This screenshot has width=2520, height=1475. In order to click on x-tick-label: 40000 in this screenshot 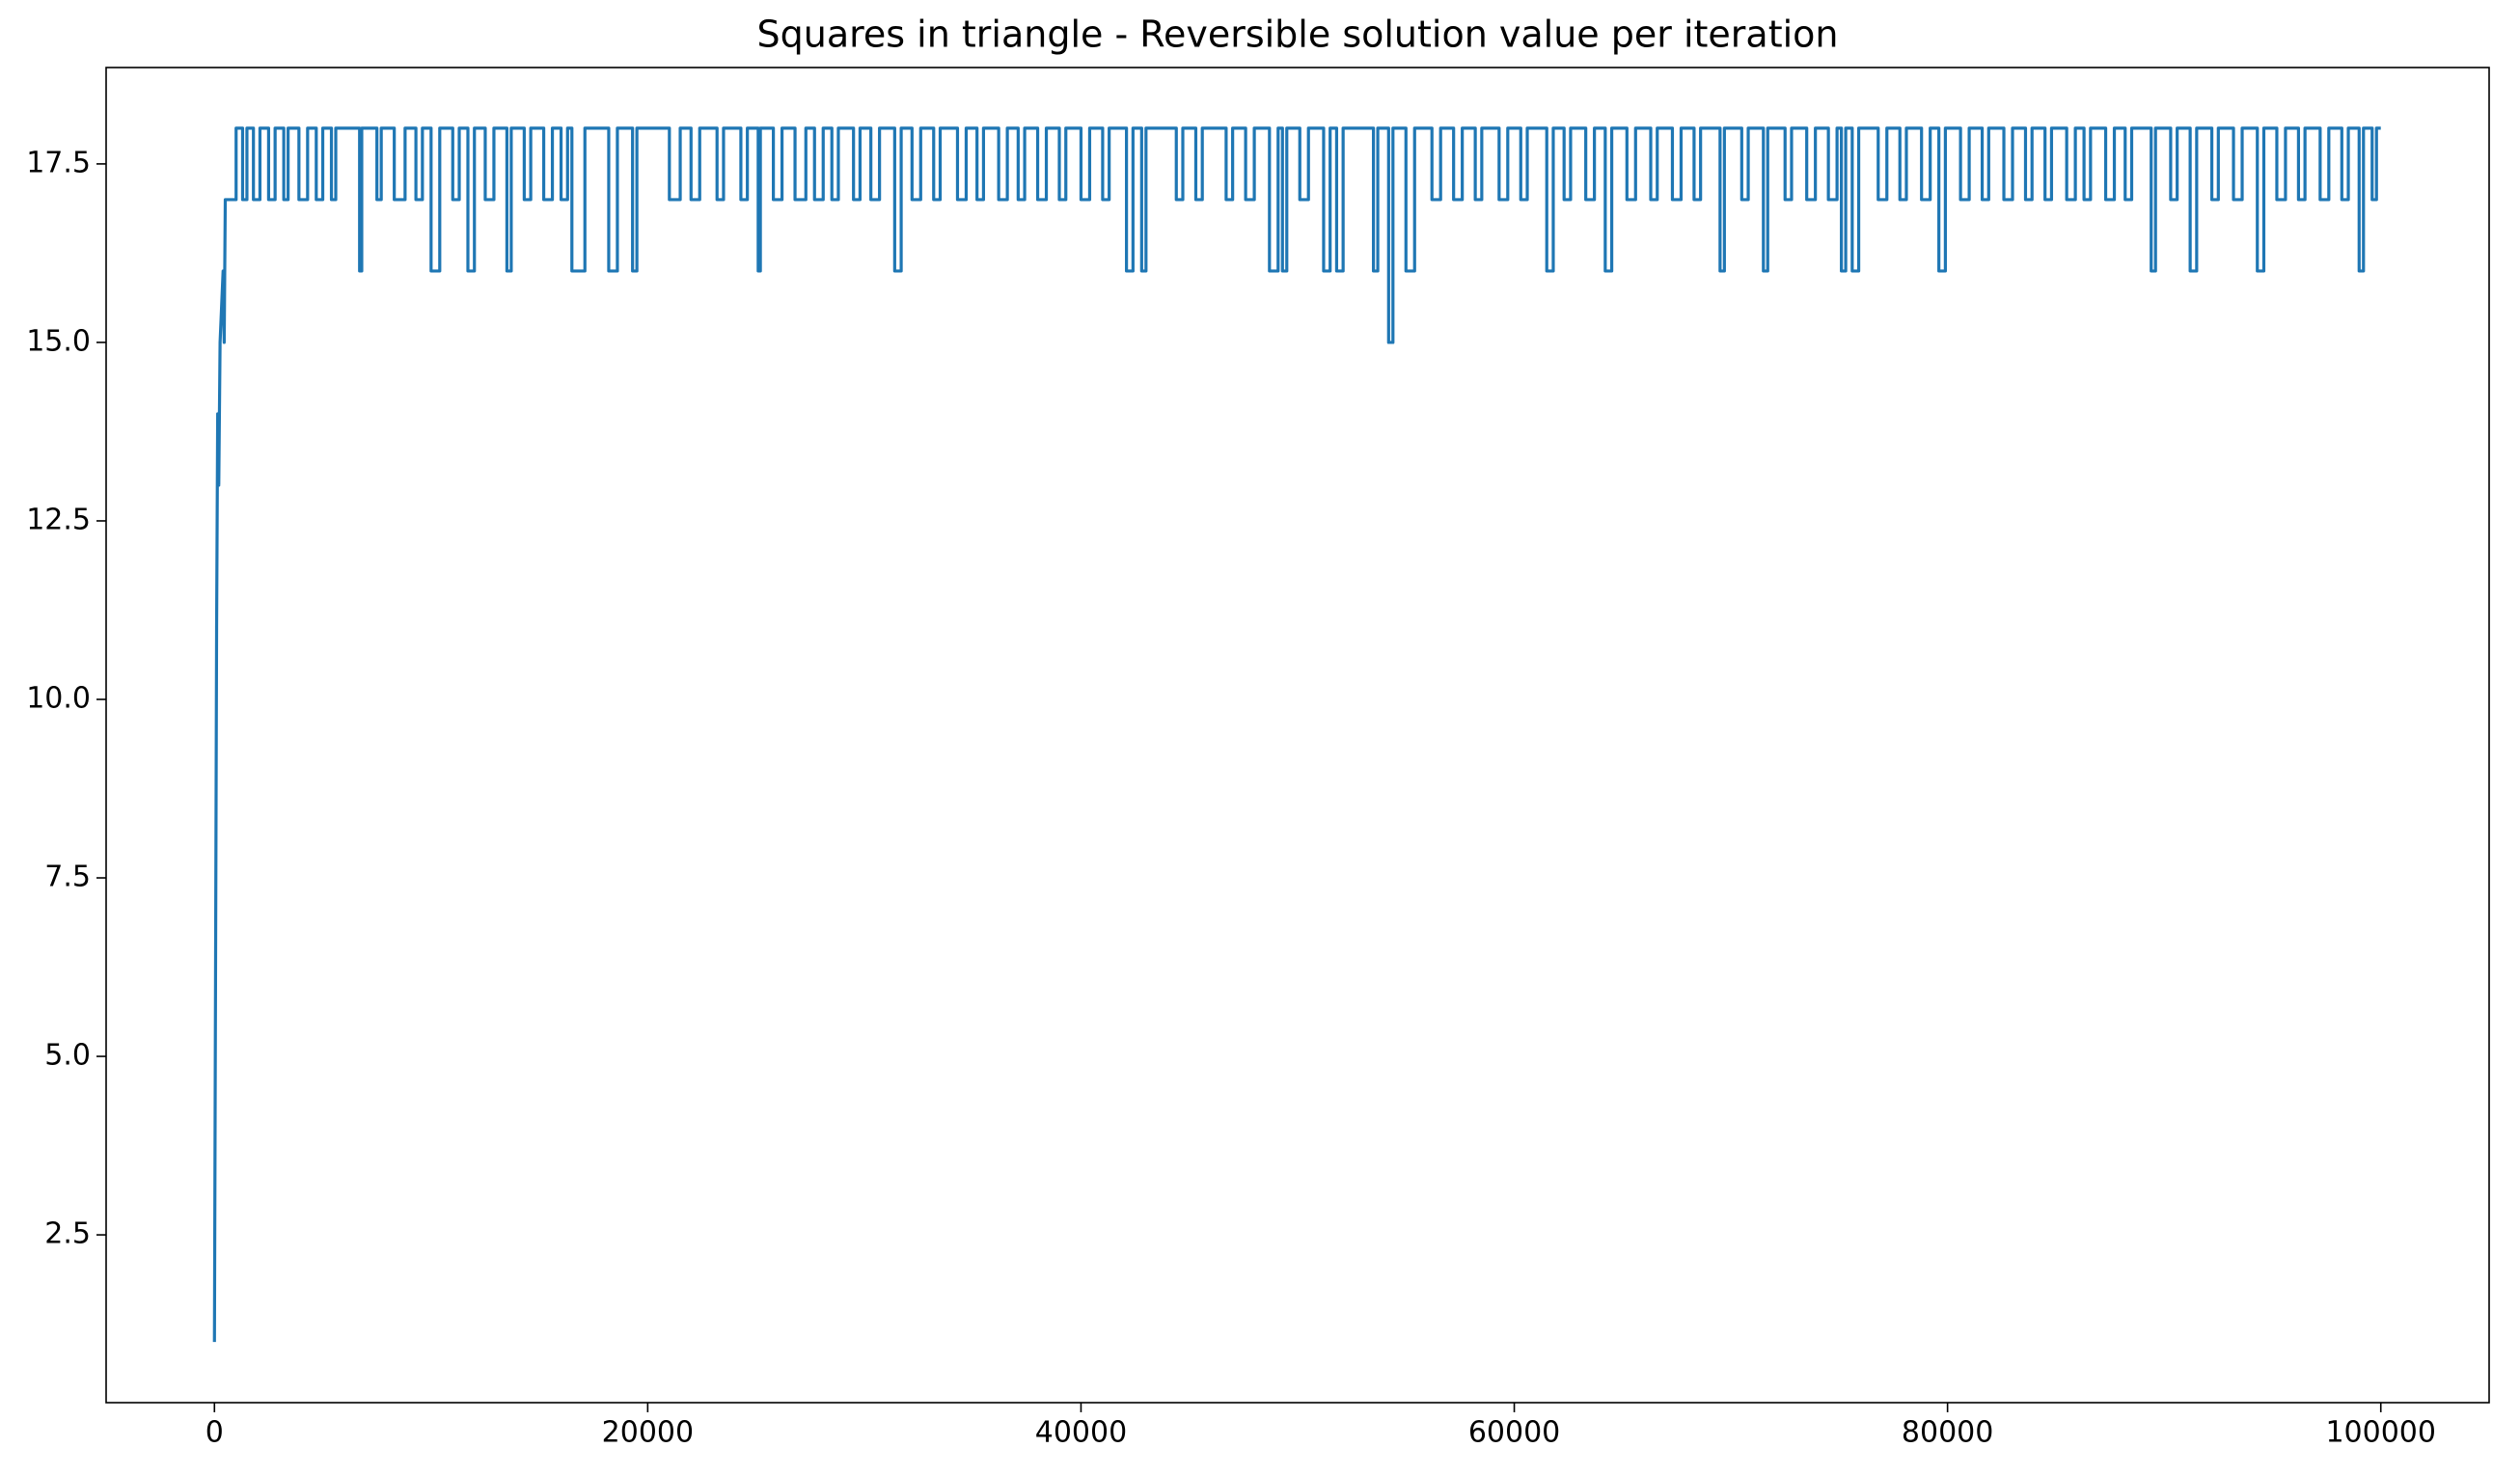, I will do `click(1081, 1433)`.